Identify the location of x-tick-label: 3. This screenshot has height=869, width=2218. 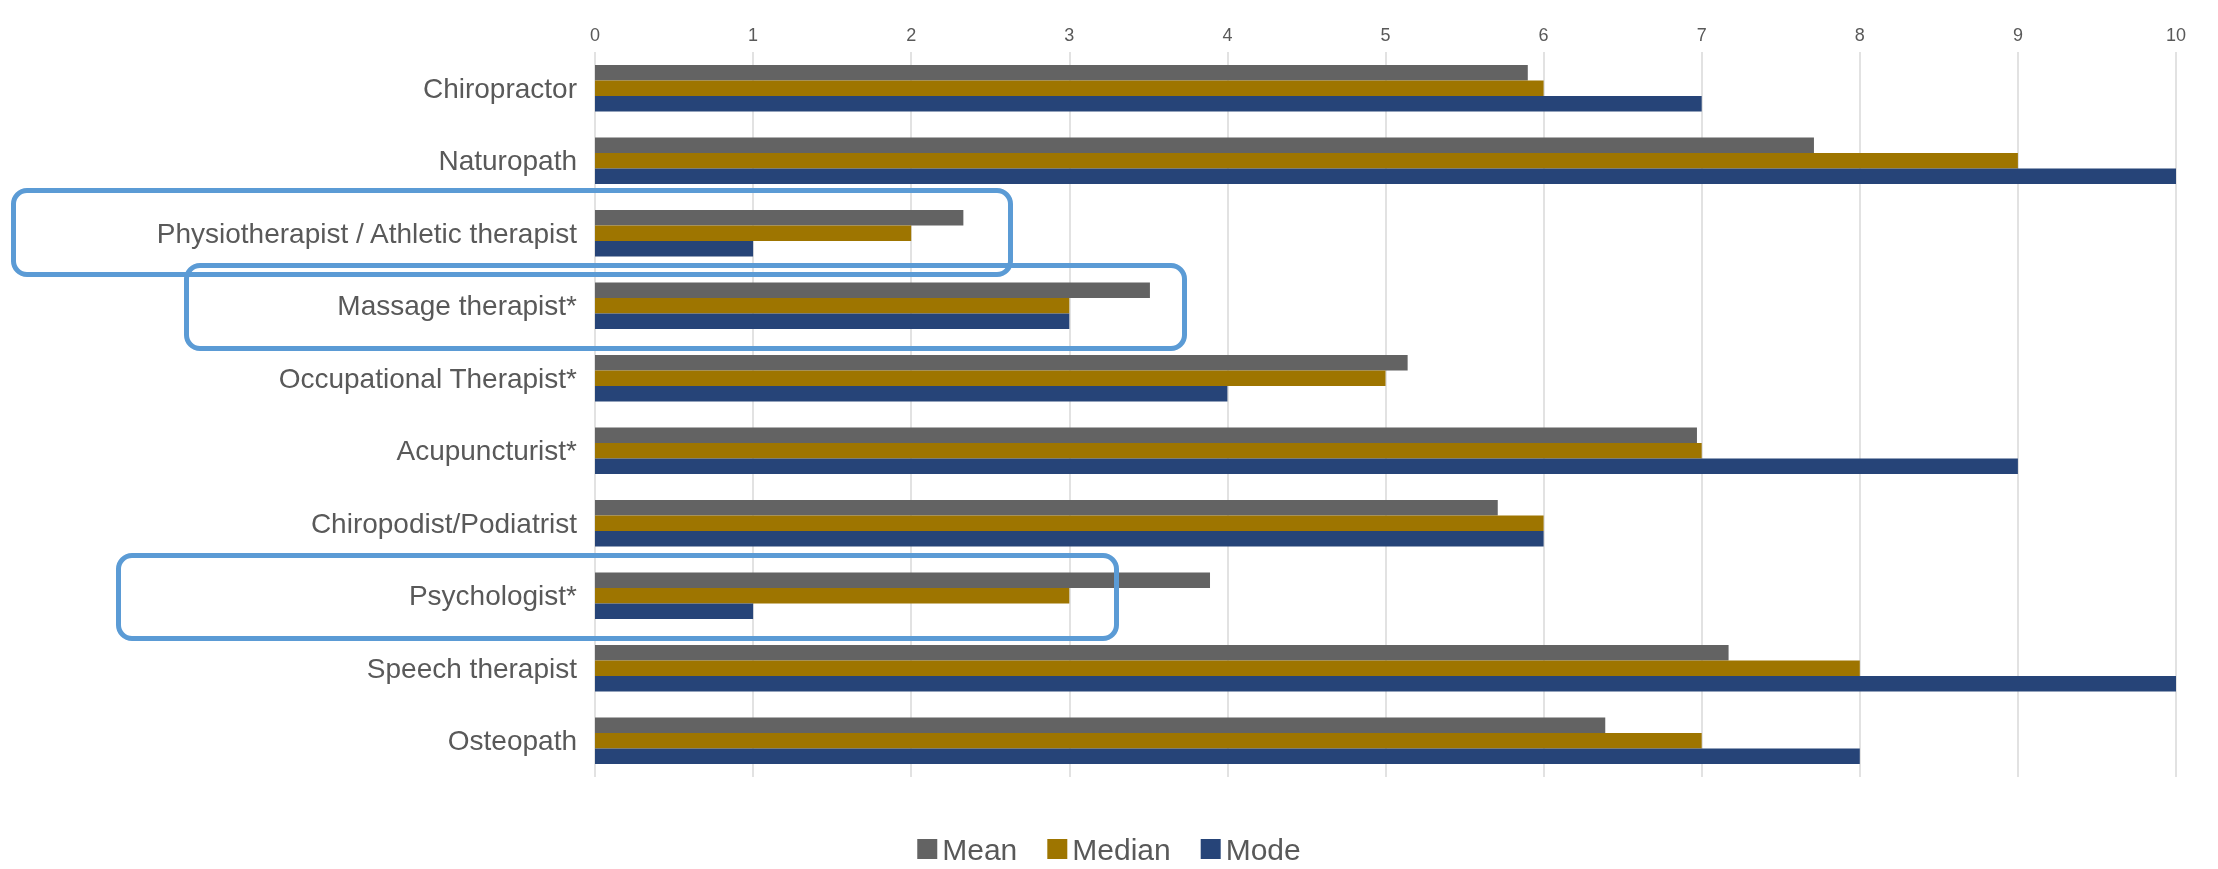
(1069, 35).